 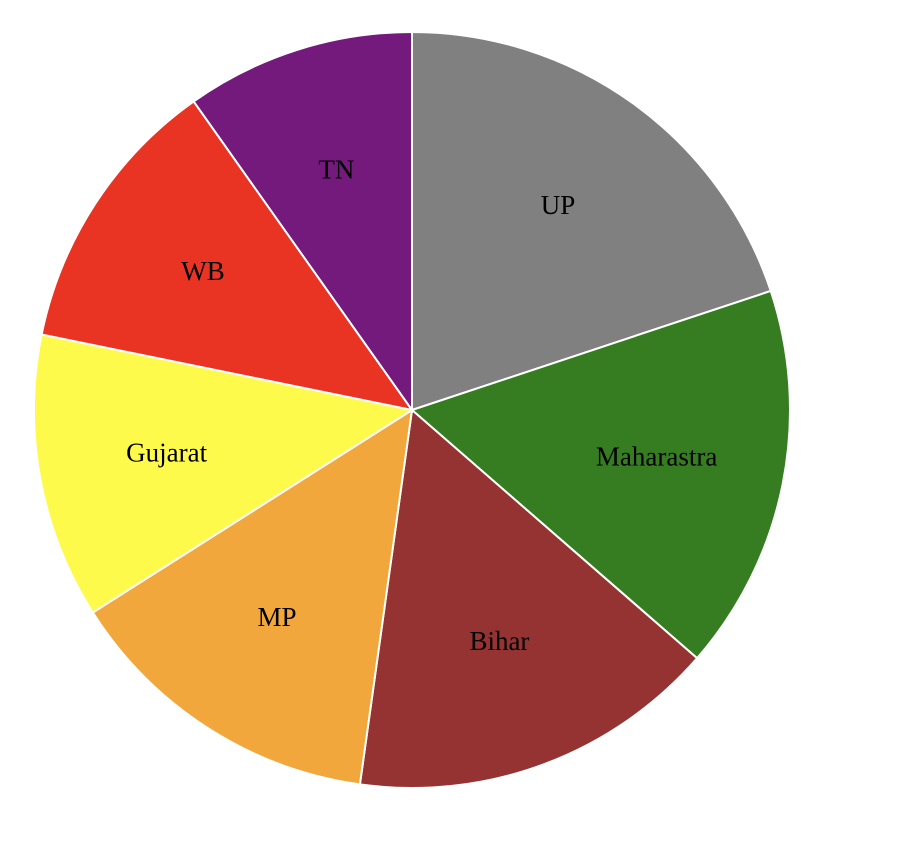 I want to click on pie-label-bihar: Bihar, so click(x=499, y=641).